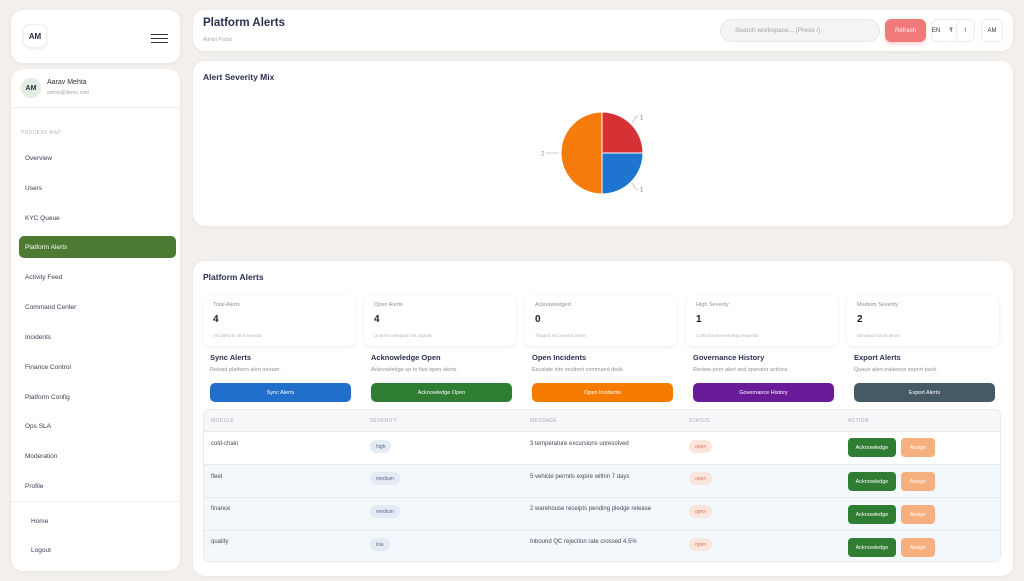  I want to click on export-alerts-button: Export Alerts, so click(924, 392).